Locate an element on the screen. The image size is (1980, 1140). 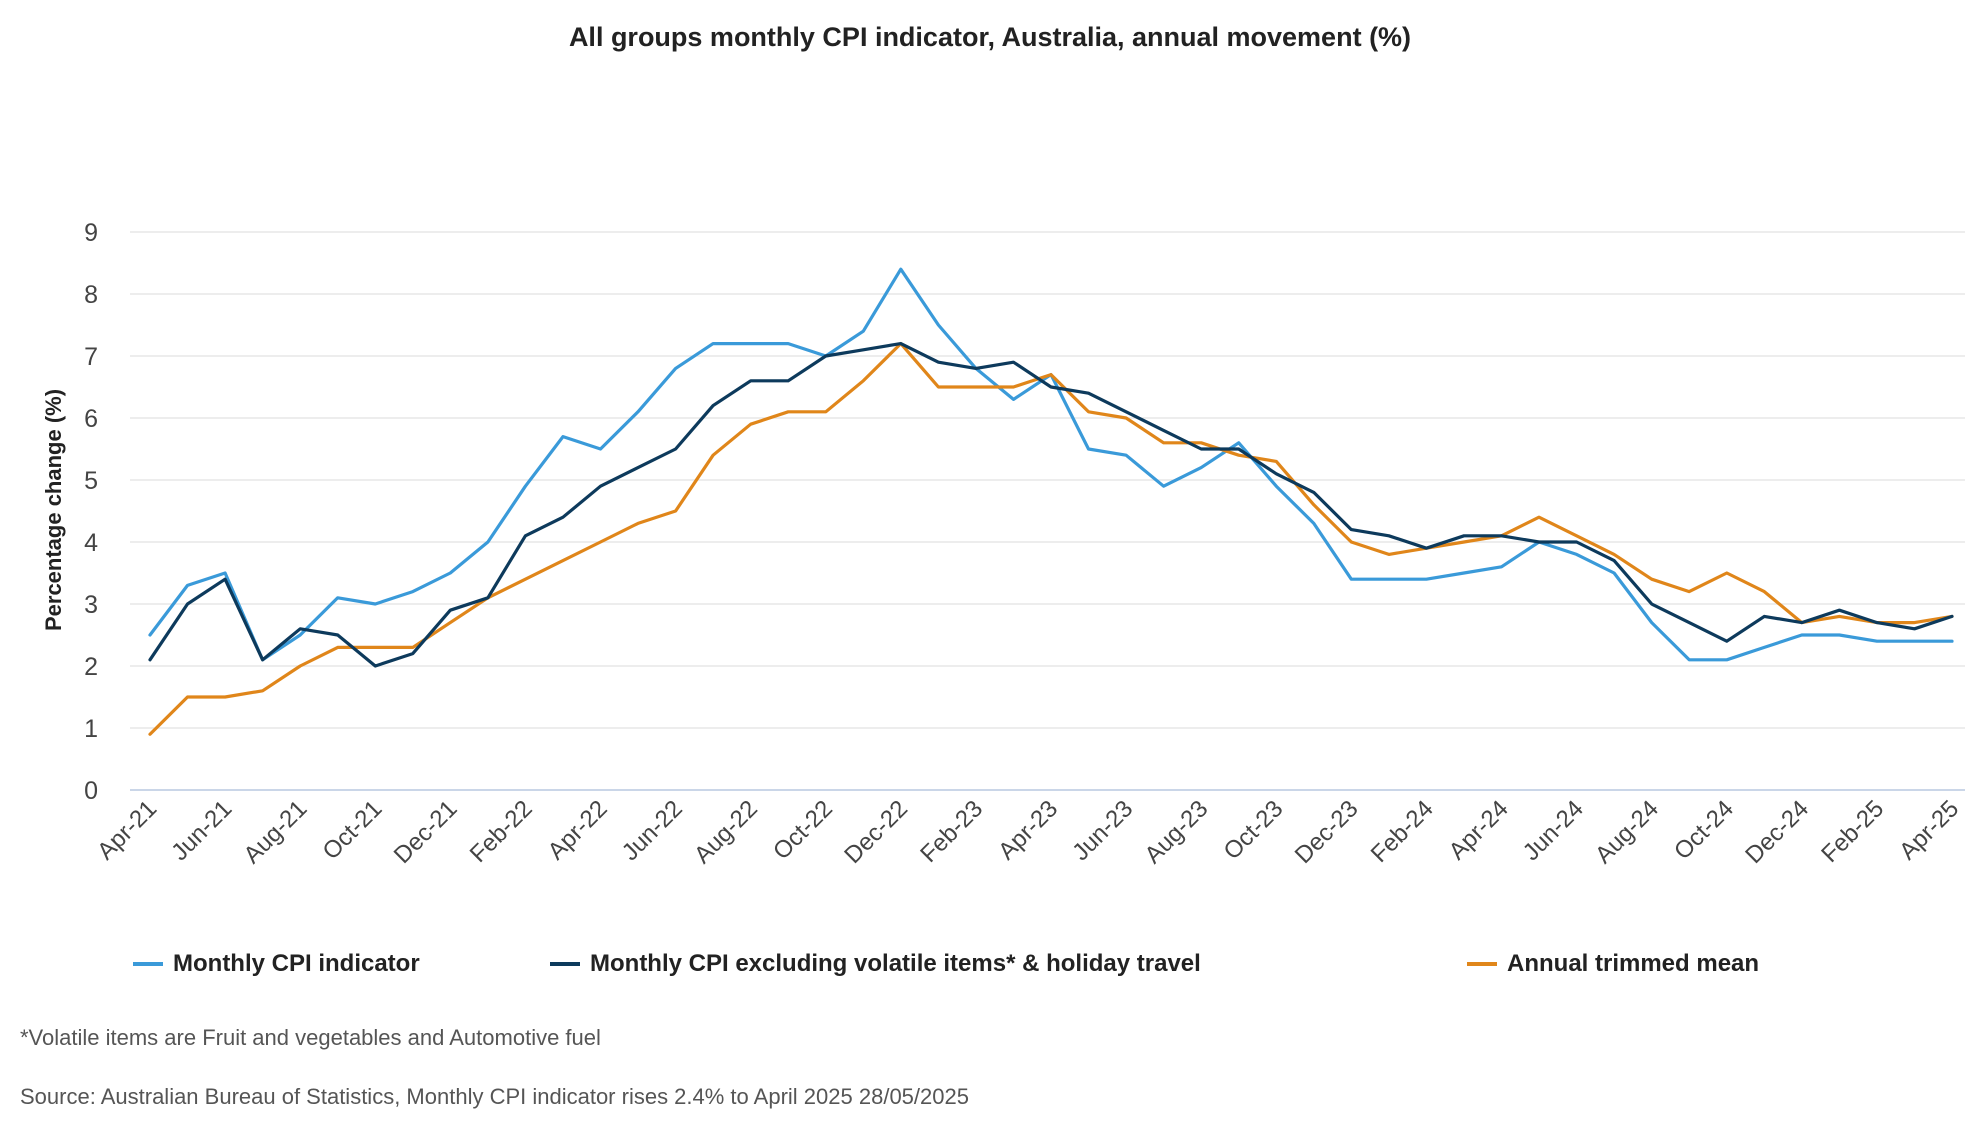
x-tick-label: Aug-21 is located at coordinates (276, 832).